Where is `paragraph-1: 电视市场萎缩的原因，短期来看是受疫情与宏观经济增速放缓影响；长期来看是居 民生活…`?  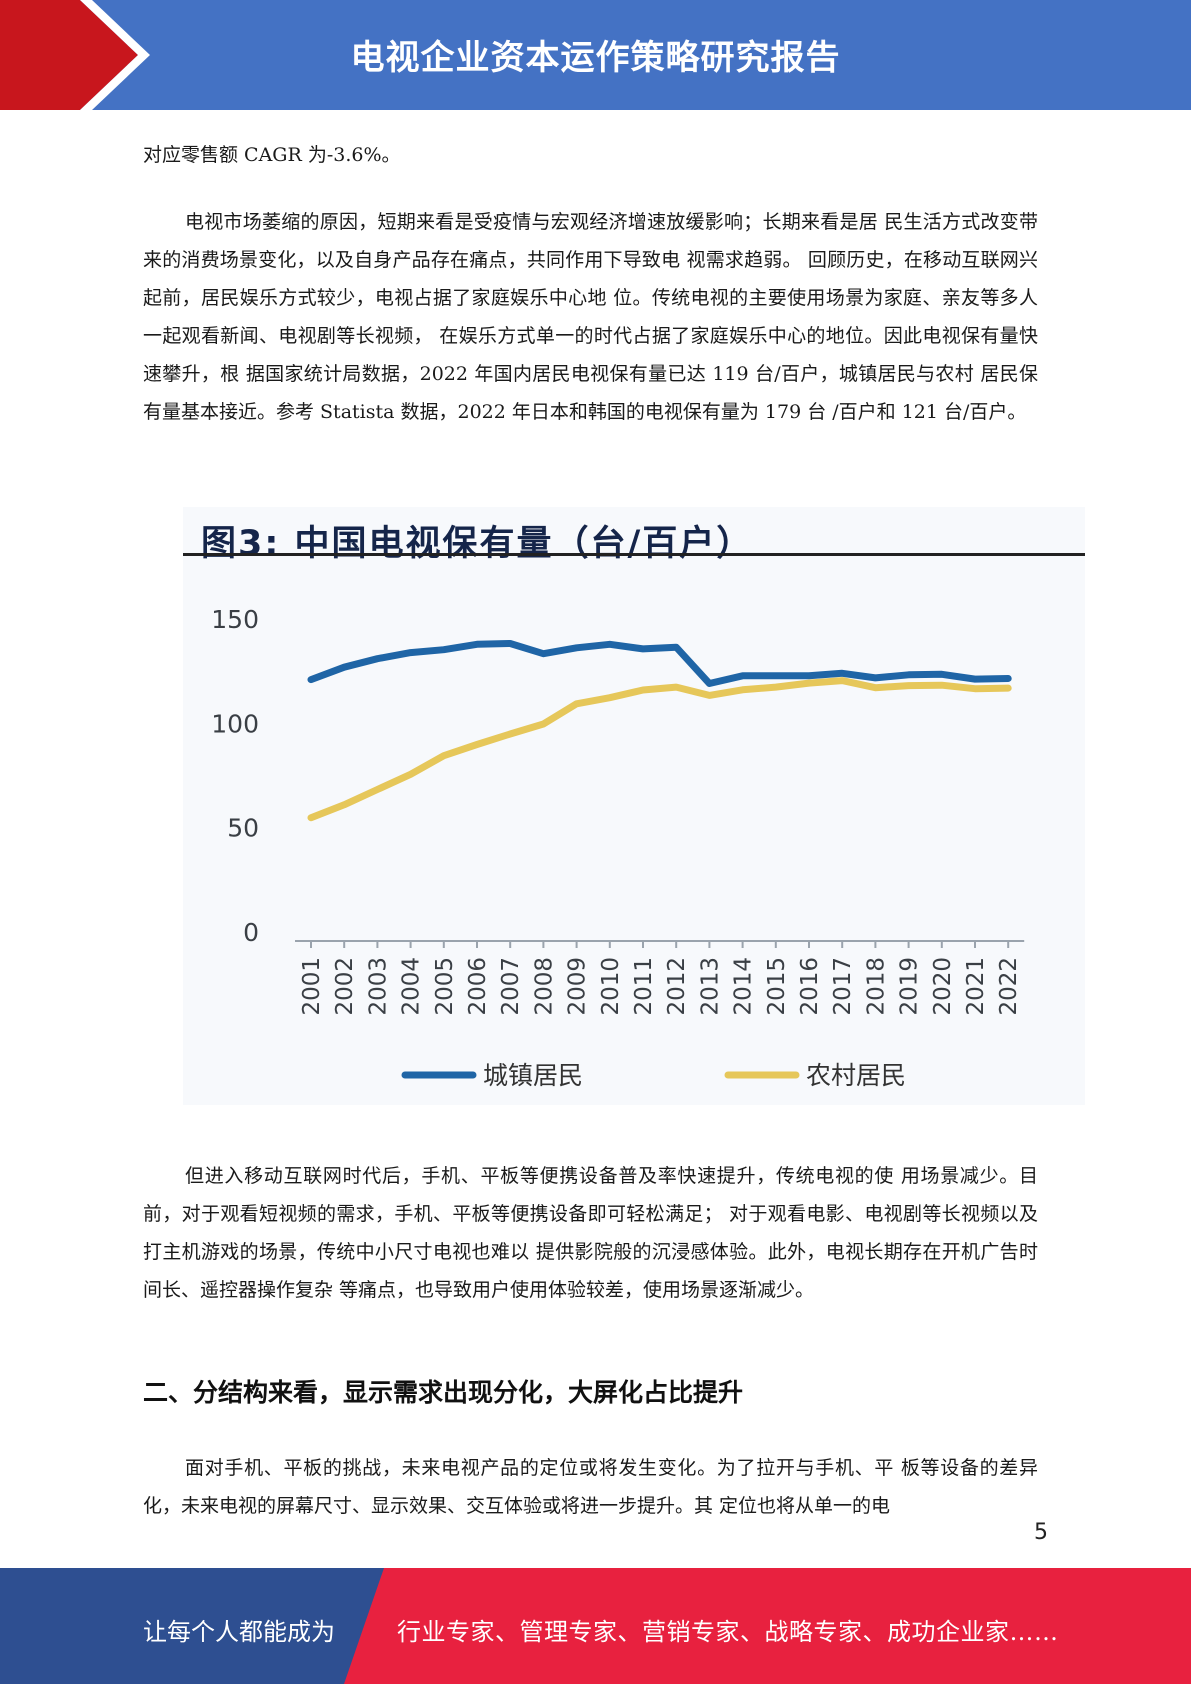
paragraph-1: 电视市场萎缩的原因，短期来看是受疫情与宏观经济增速放缓影响；长期来看是居 民生活… is located at coordinates (590, 317).